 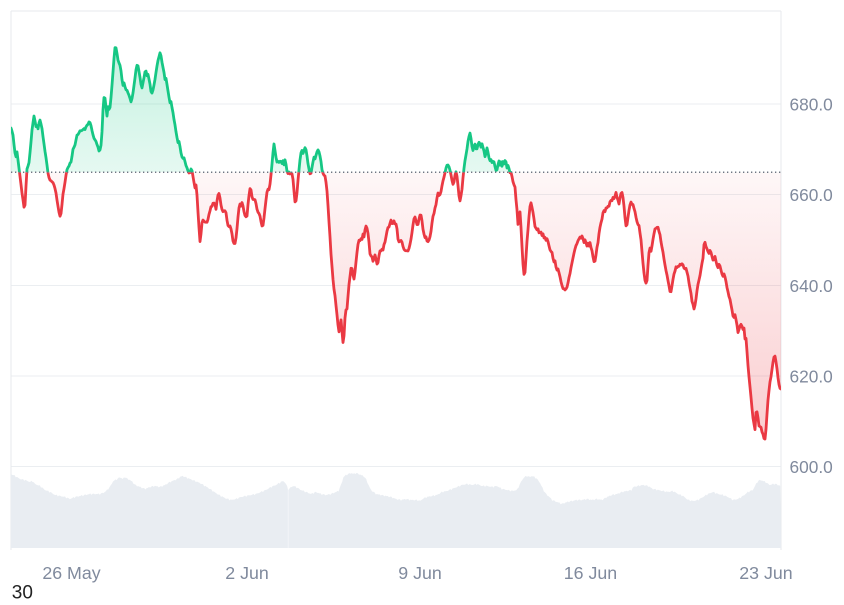 What do you see at coordinates (590, 573) in the screenshot?
I see `svg-text: 16 Jun` at bounding box center [590, 573].